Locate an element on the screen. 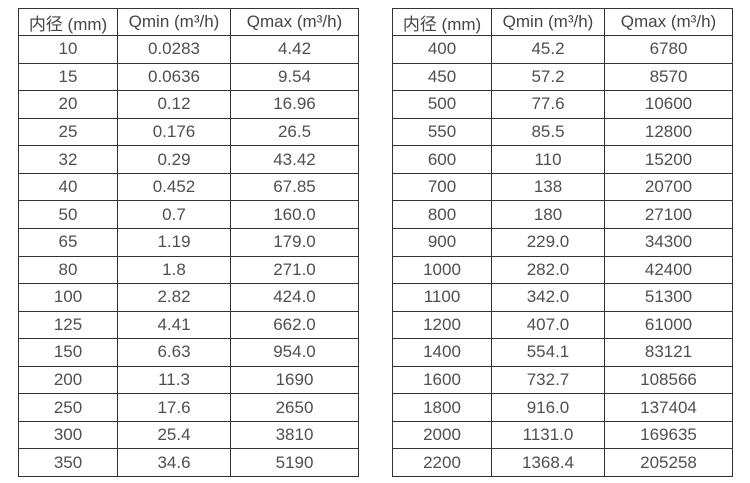  table-cell: 6780 is located at coordinates (668, 49).